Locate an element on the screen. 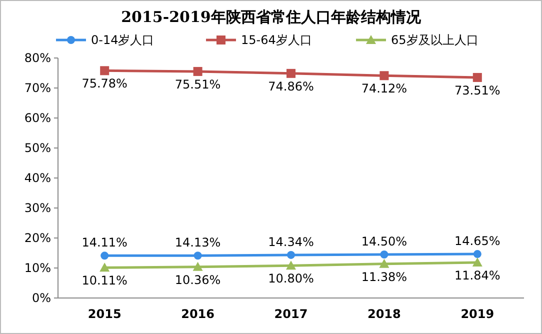  x-tick-label: 2015 is located at coordinates (105, 314).